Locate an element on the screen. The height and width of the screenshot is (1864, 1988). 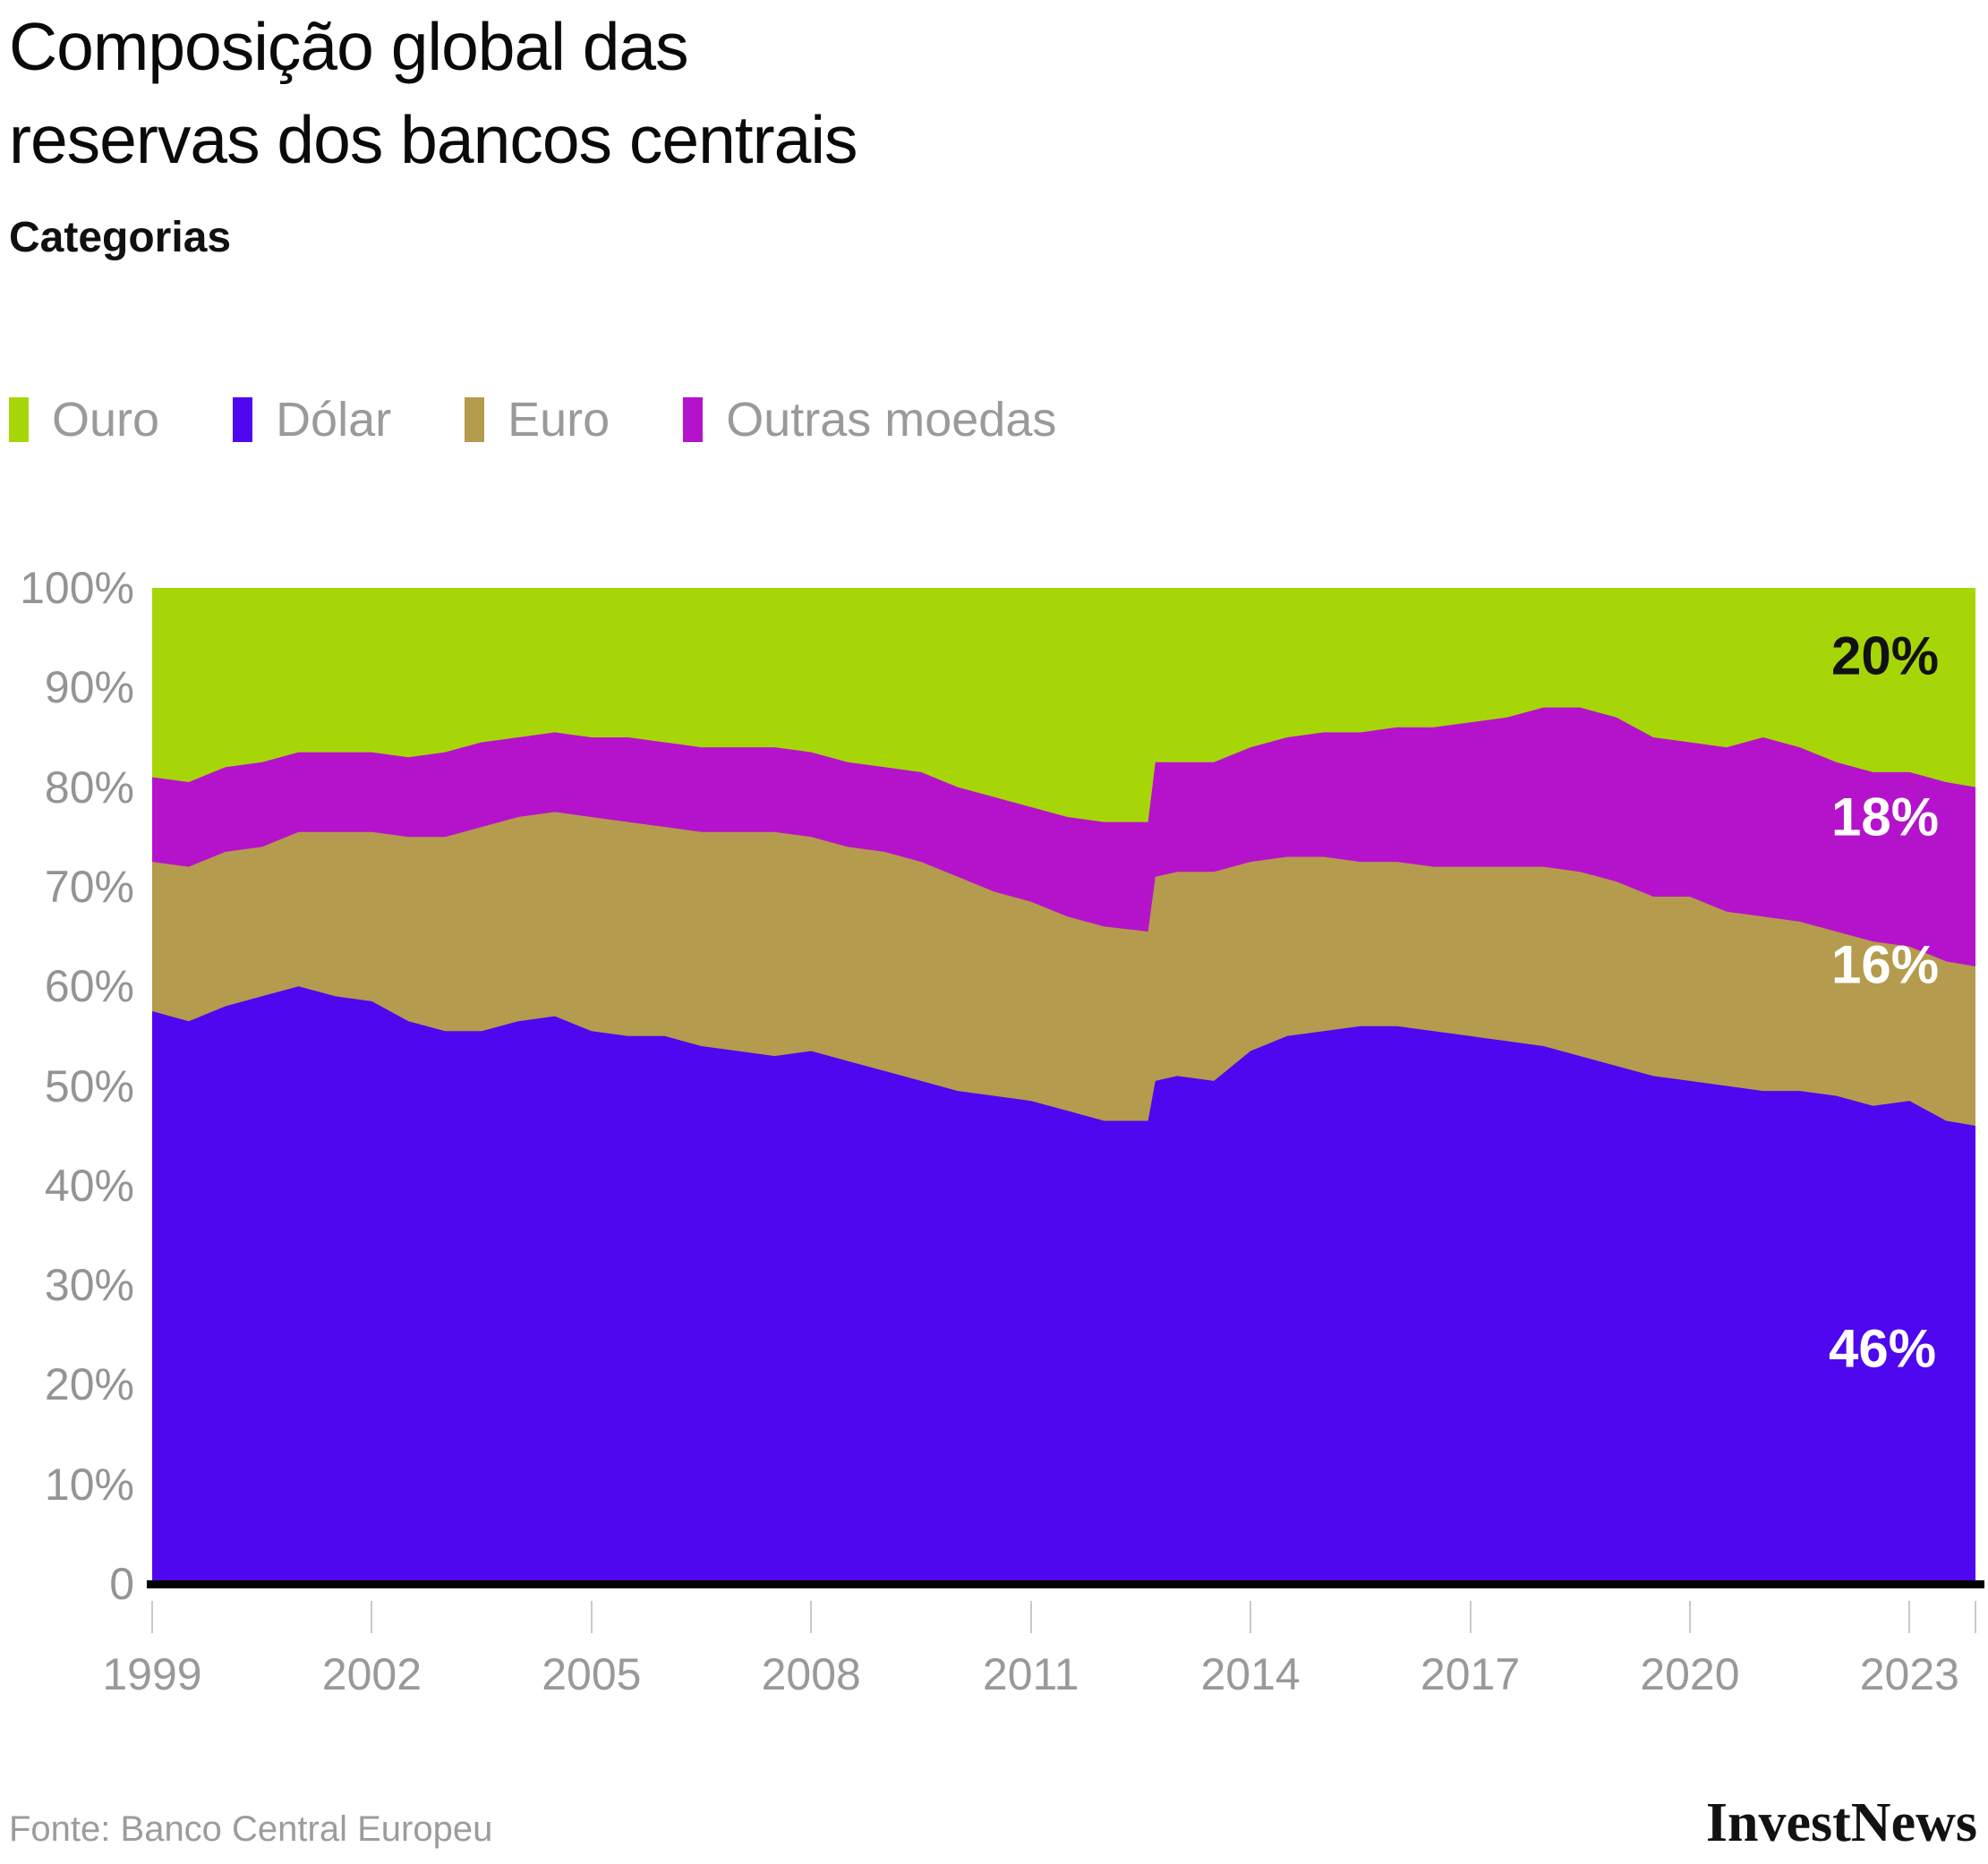
source-note: Fonte: Banco Central Europeu is located at coordinates (251, 1829).